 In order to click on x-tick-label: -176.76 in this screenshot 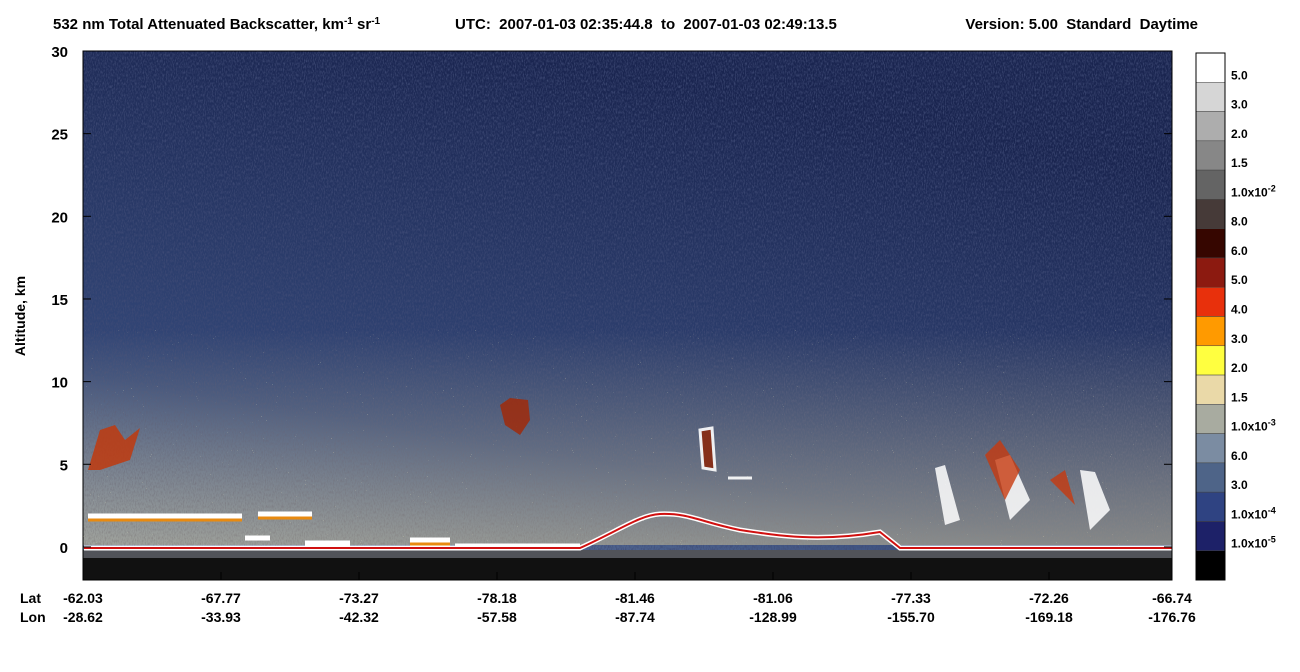, I will do `click(1172, 617)`.